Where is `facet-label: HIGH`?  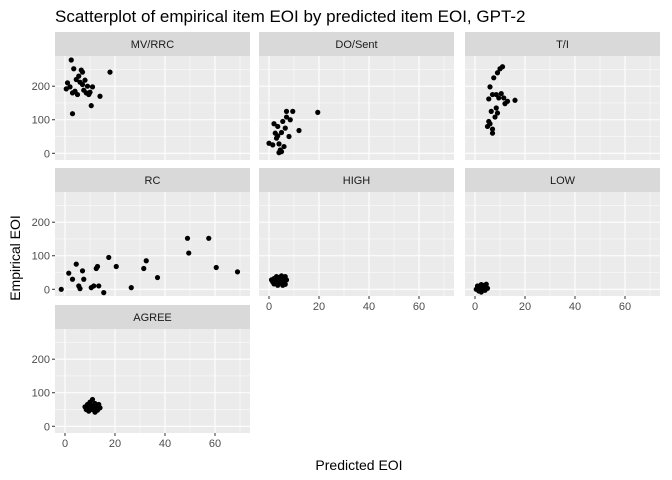 facet-label: HIGH is located at coordinates (357, 181).